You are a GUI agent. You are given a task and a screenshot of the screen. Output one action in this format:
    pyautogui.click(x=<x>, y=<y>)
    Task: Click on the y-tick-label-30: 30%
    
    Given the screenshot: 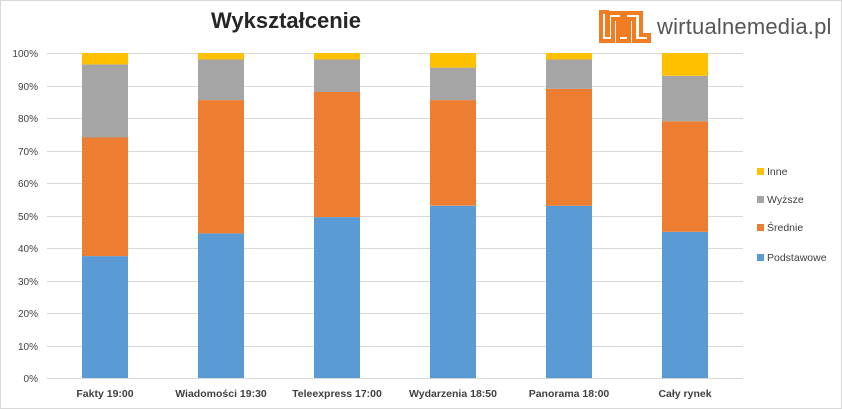 What is the action you would take?
    pyautogui.click(x=28, y=282)
    